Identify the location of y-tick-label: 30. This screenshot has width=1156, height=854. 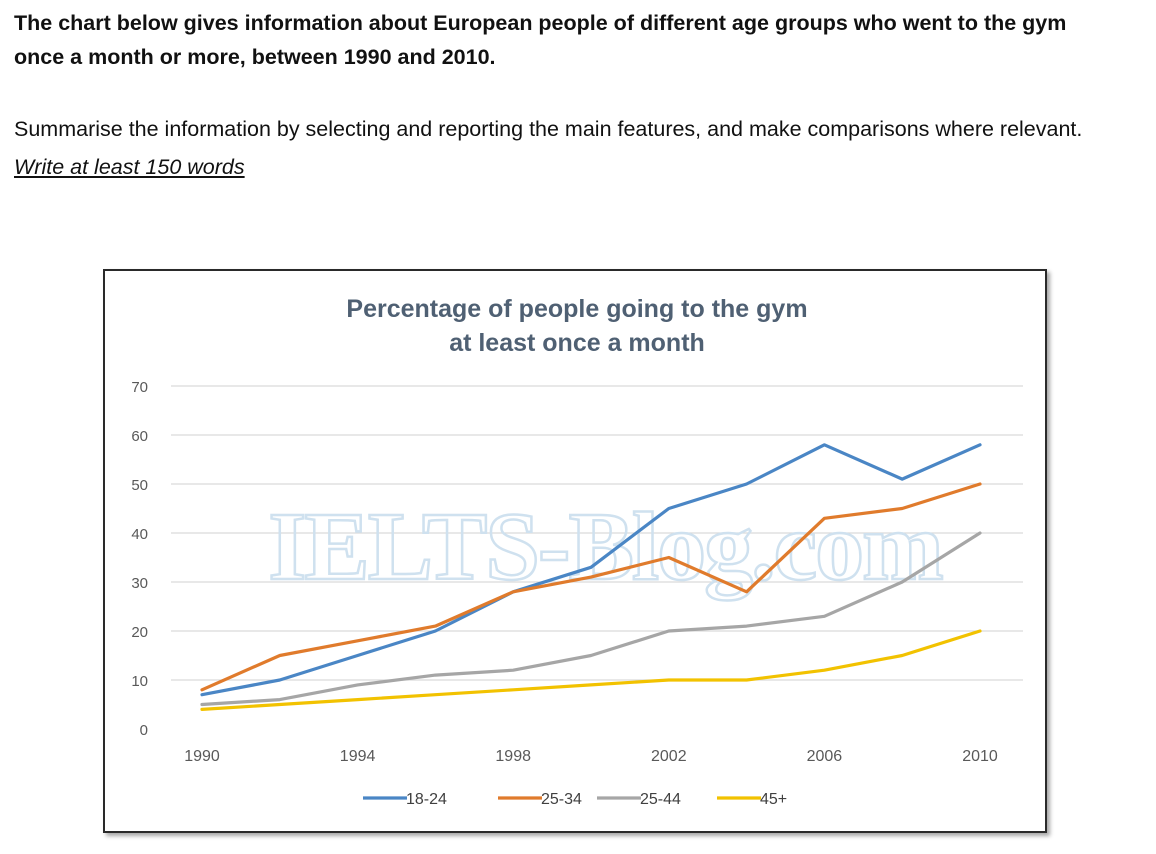
(139, 583).